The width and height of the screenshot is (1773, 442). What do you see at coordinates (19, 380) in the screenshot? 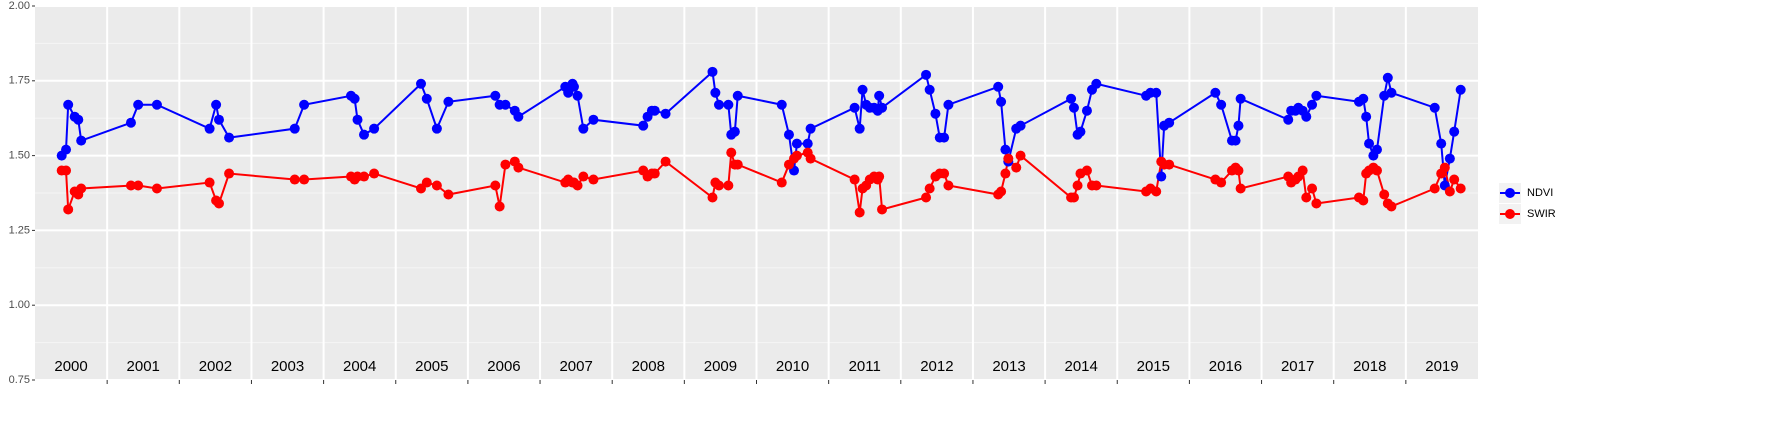
I see `y-tick-label: 0.75` at bounding box center [19, 380].